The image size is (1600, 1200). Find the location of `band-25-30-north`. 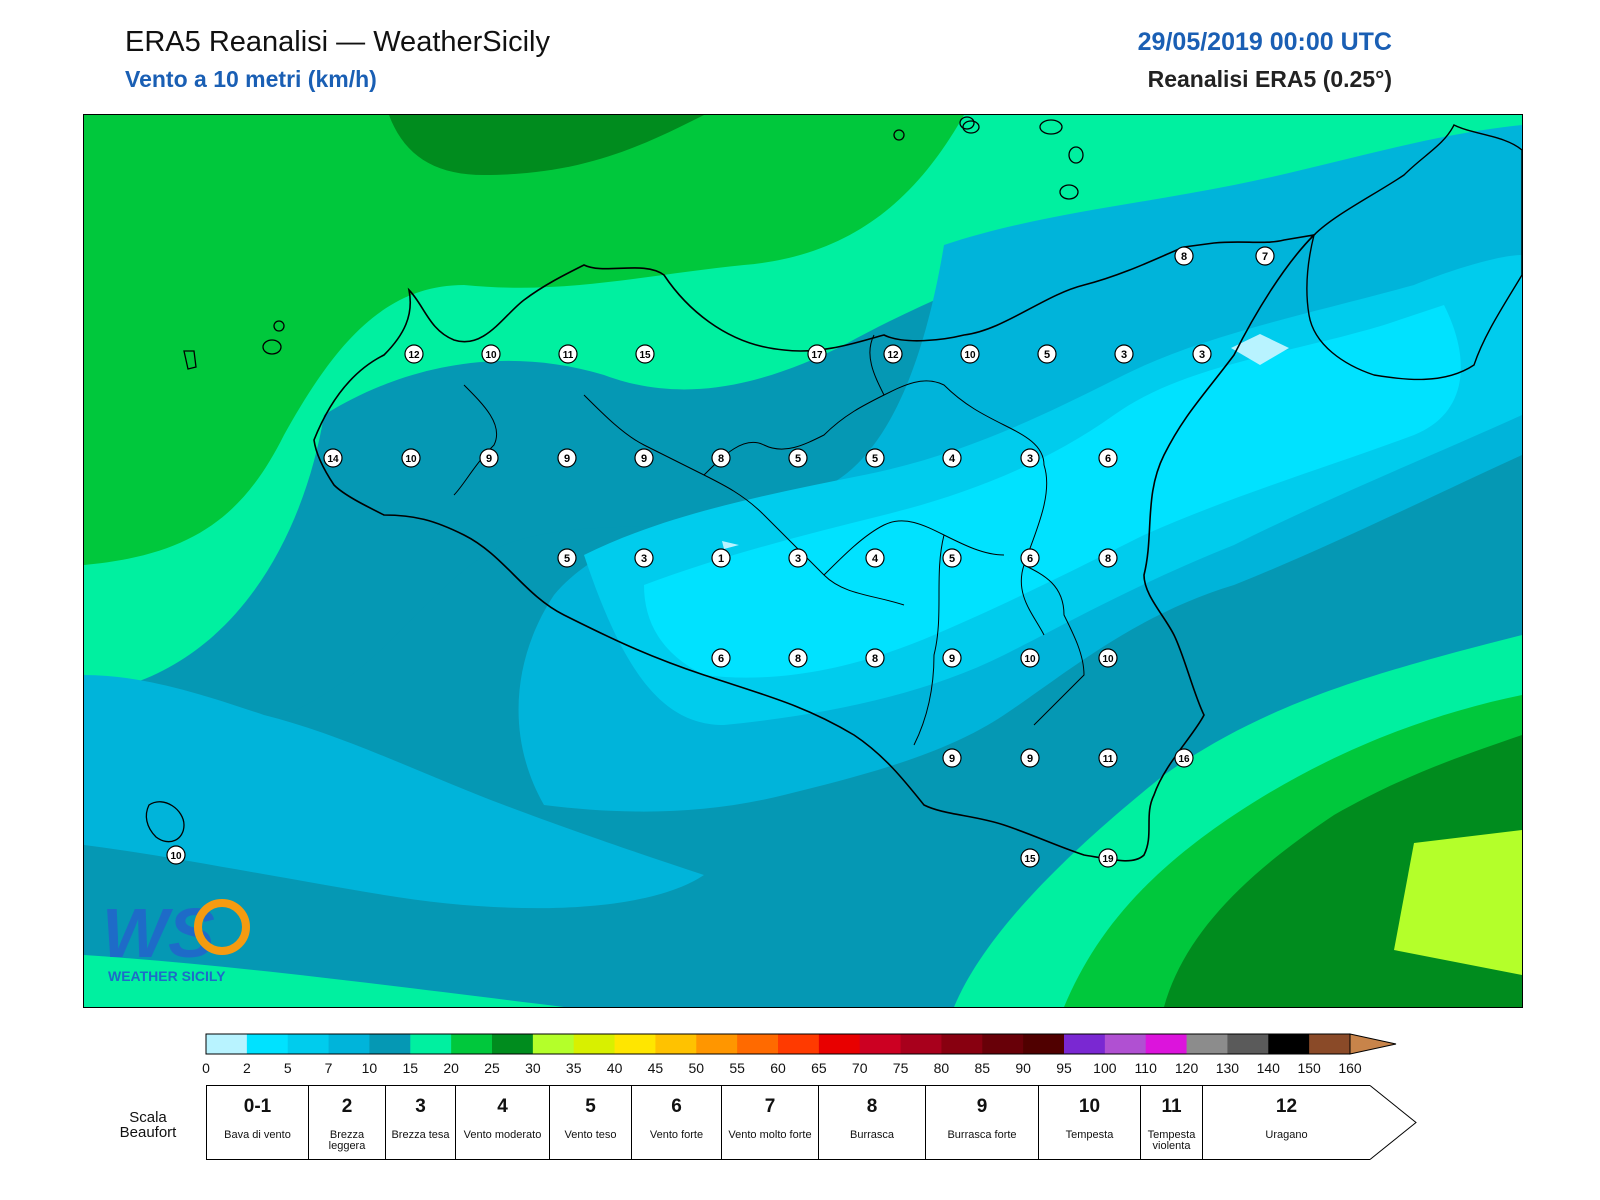

band-25-30-north is located at coordinates (546, 145).